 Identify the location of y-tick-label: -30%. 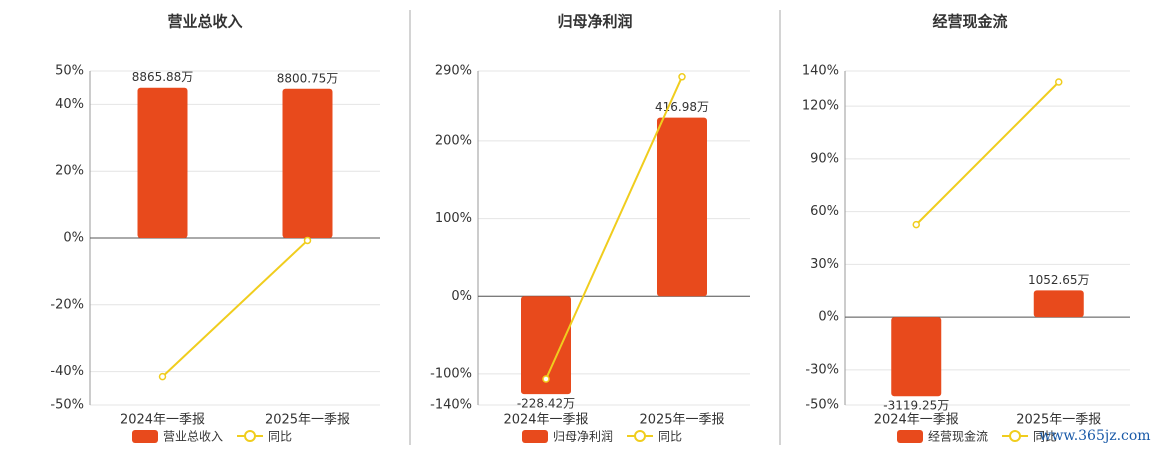
(822, 369).